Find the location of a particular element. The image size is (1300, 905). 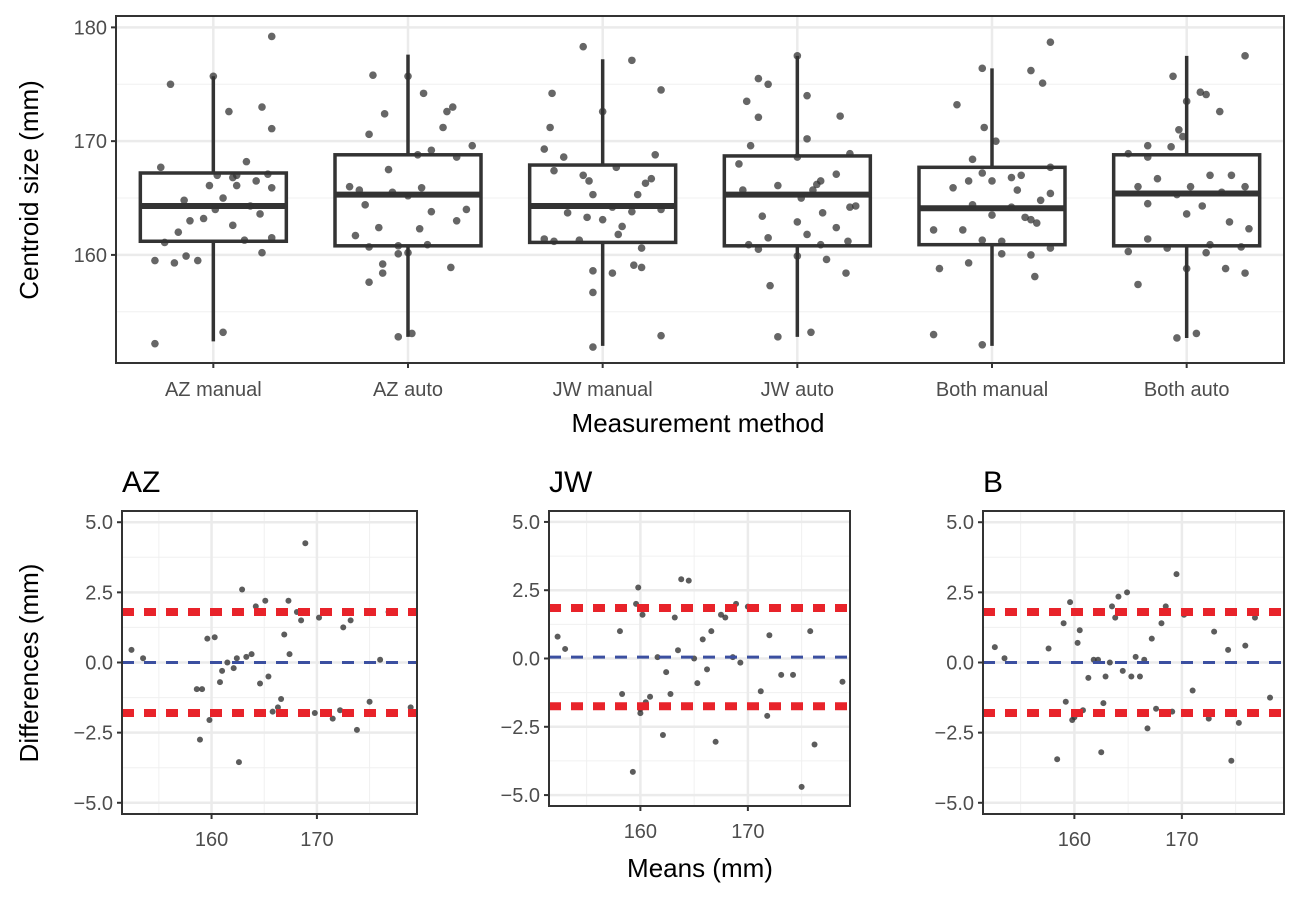

boxplot-box-jw-auto is located at coordinates (797, 196).